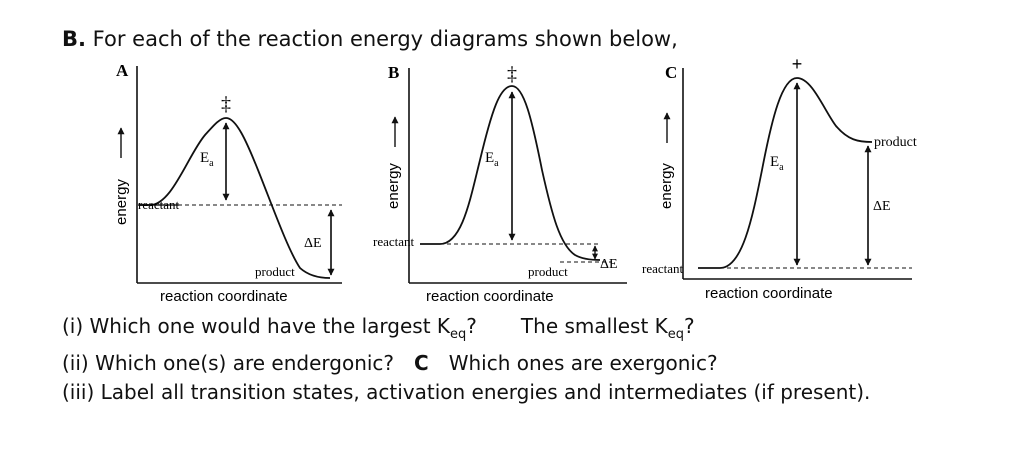 This screenshot has width=1024, height=454. I want to click on ea-main-a: E, so click(204, 158).